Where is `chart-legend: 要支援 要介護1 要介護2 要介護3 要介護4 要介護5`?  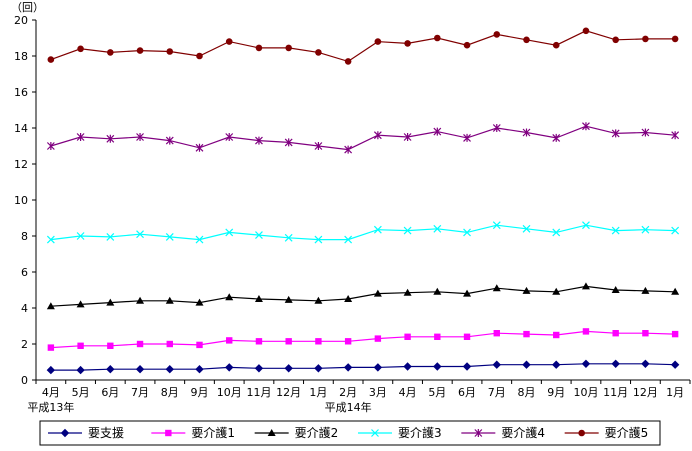
chart-legend: 要支援 要介護1 要介護2 要介護3 要介護4 要介護5 is located at coordinates (350, 433).